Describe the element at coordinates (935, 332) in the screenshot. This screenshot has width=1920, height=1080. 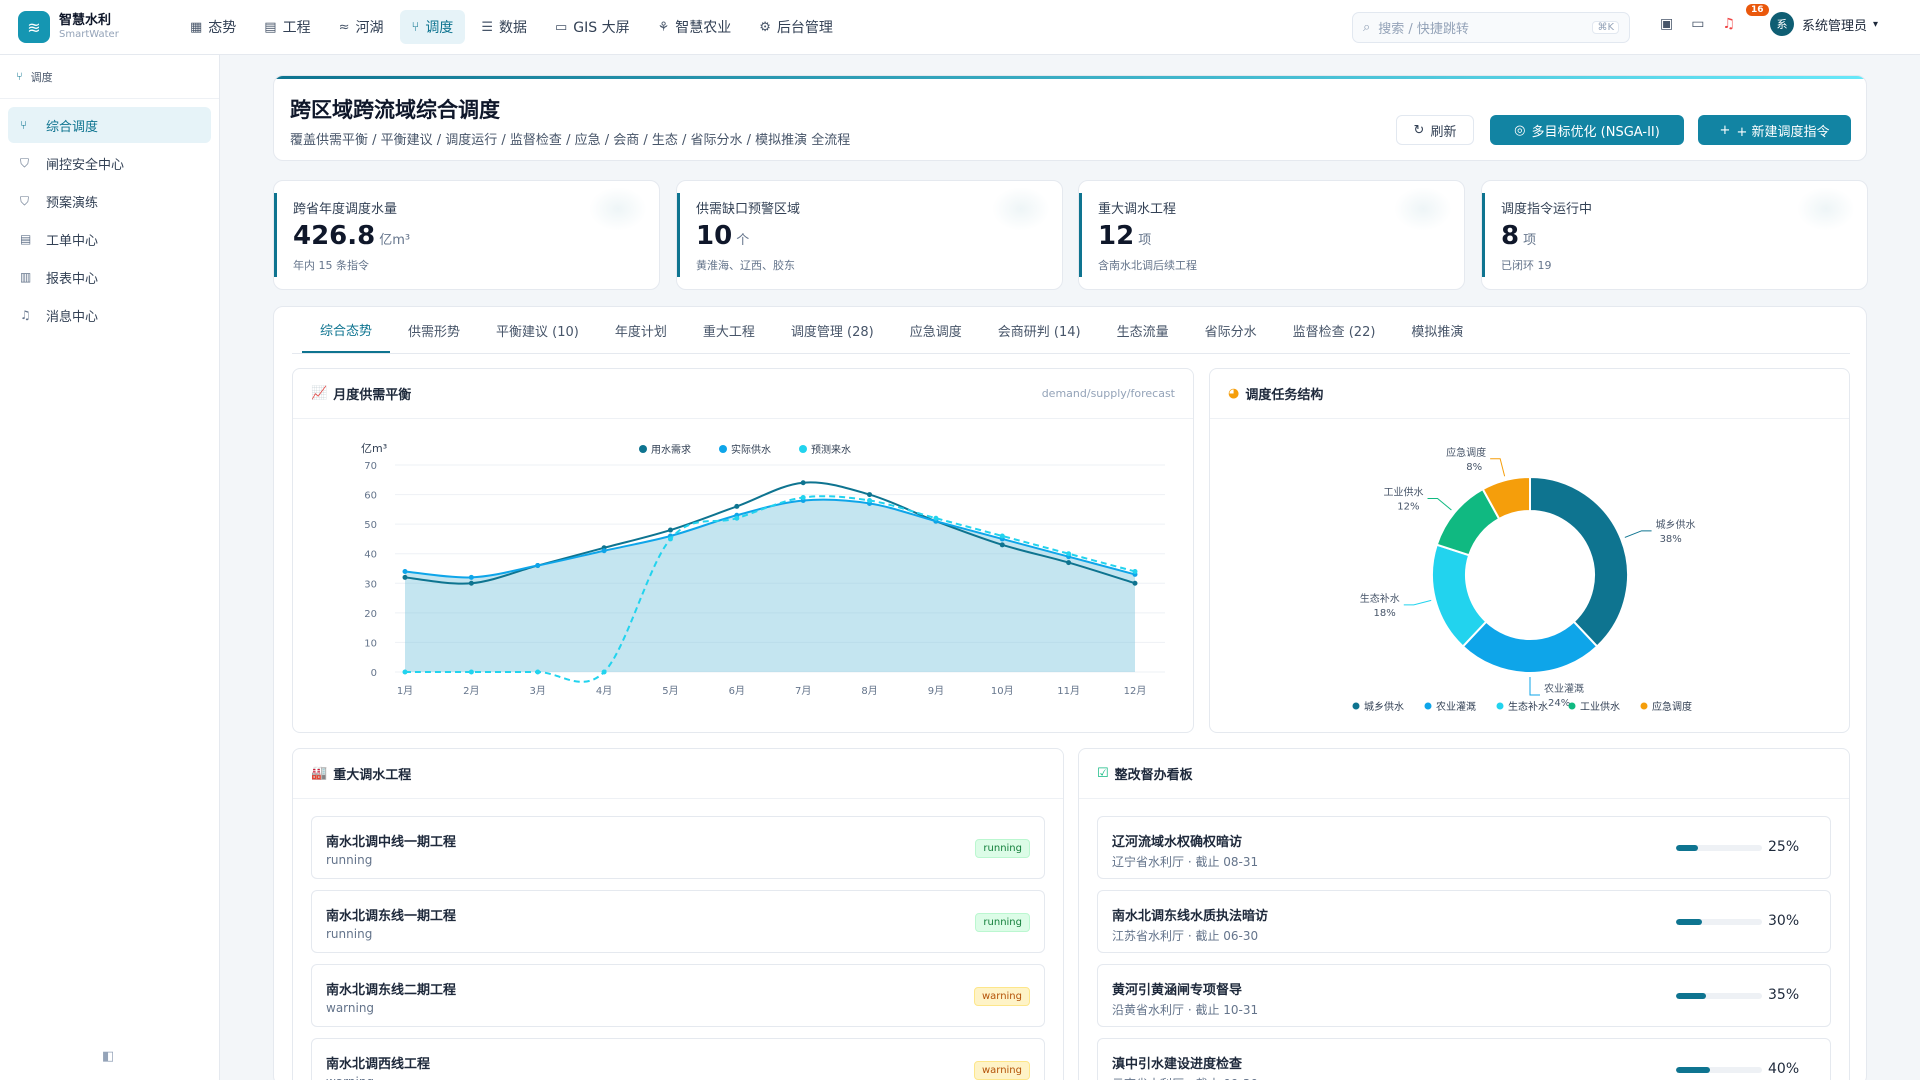
I see `tab-6: 应急调度` at that location.